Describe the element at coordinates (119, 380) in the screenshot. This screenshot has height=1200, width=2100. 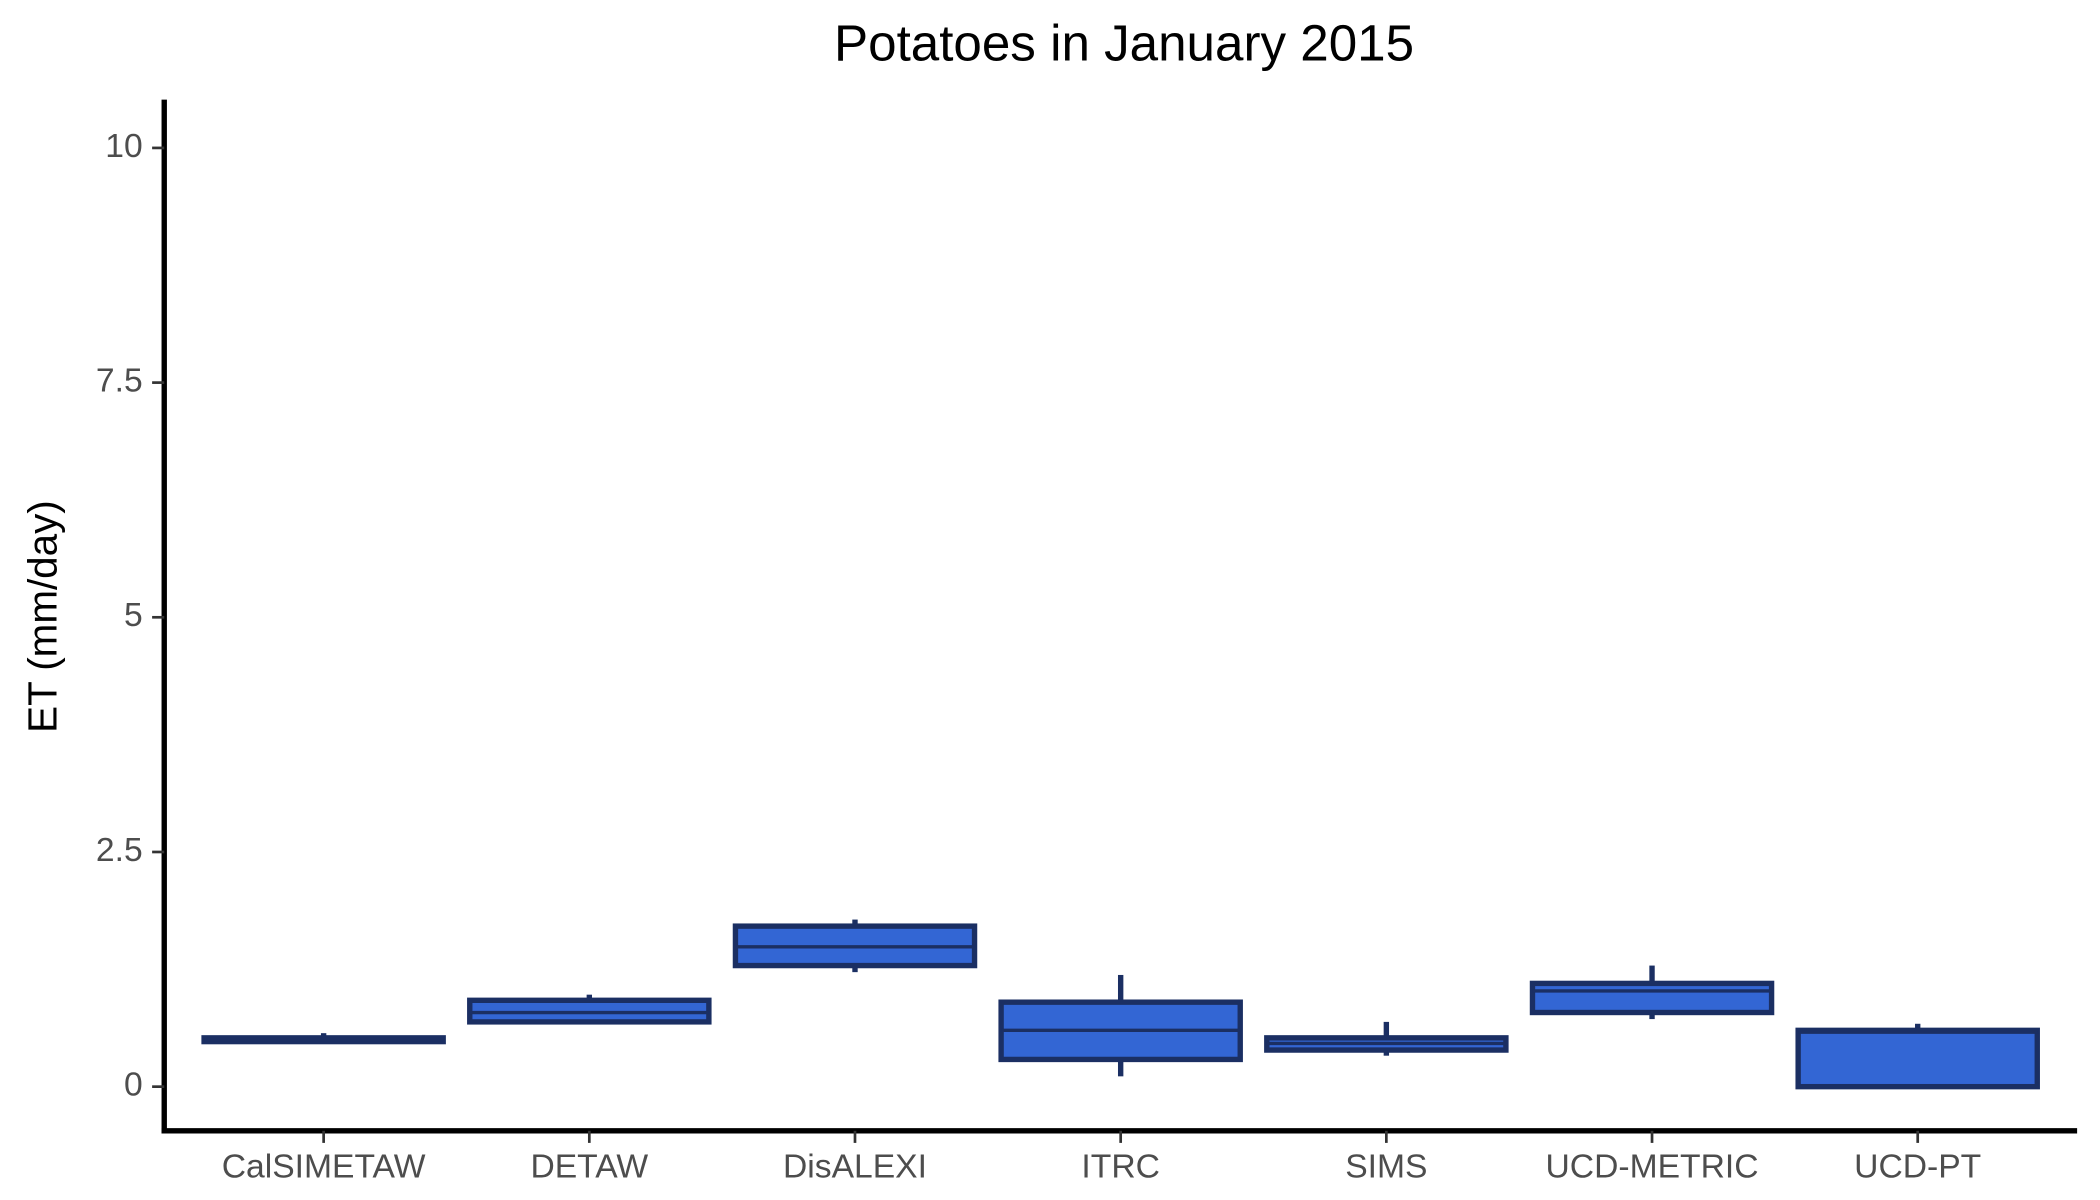
I see `y-tick-label: 7.5` at that location.